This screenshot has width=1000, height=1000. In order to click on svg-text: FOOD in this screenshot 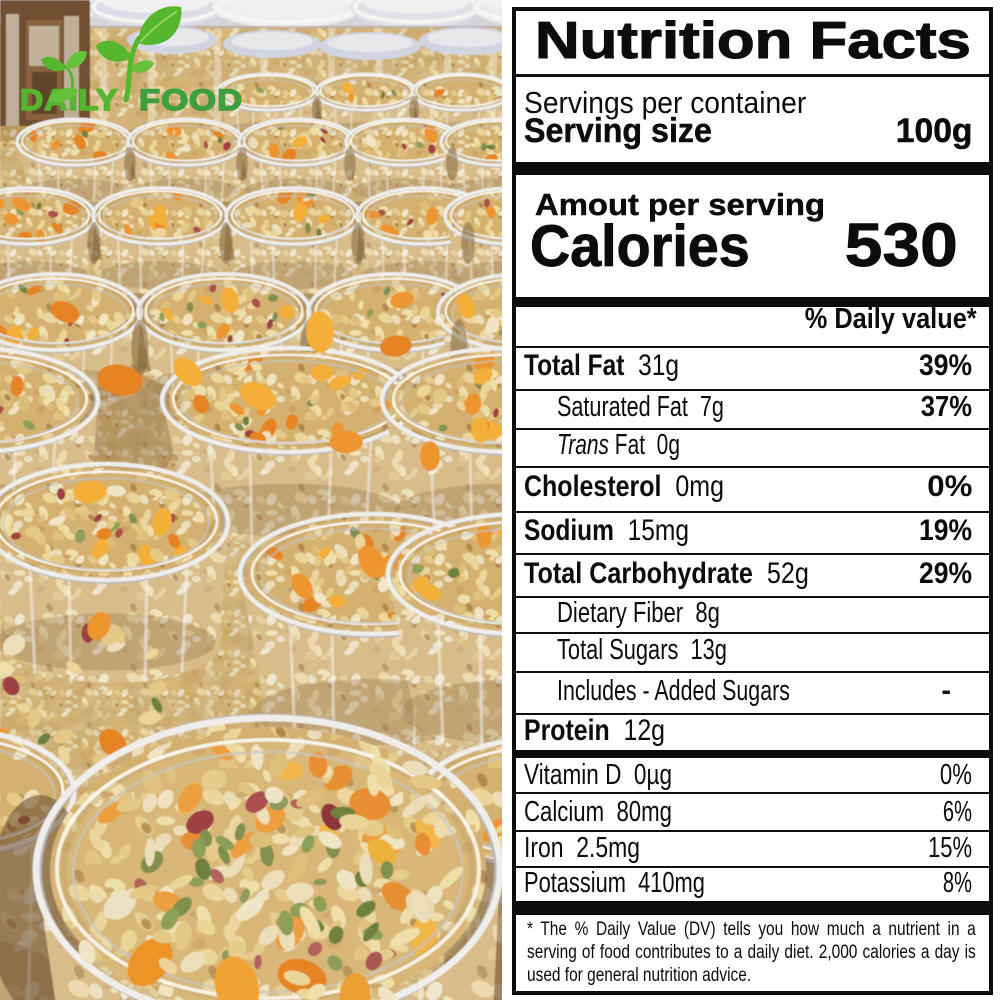, I will do `click(191, 99)`.